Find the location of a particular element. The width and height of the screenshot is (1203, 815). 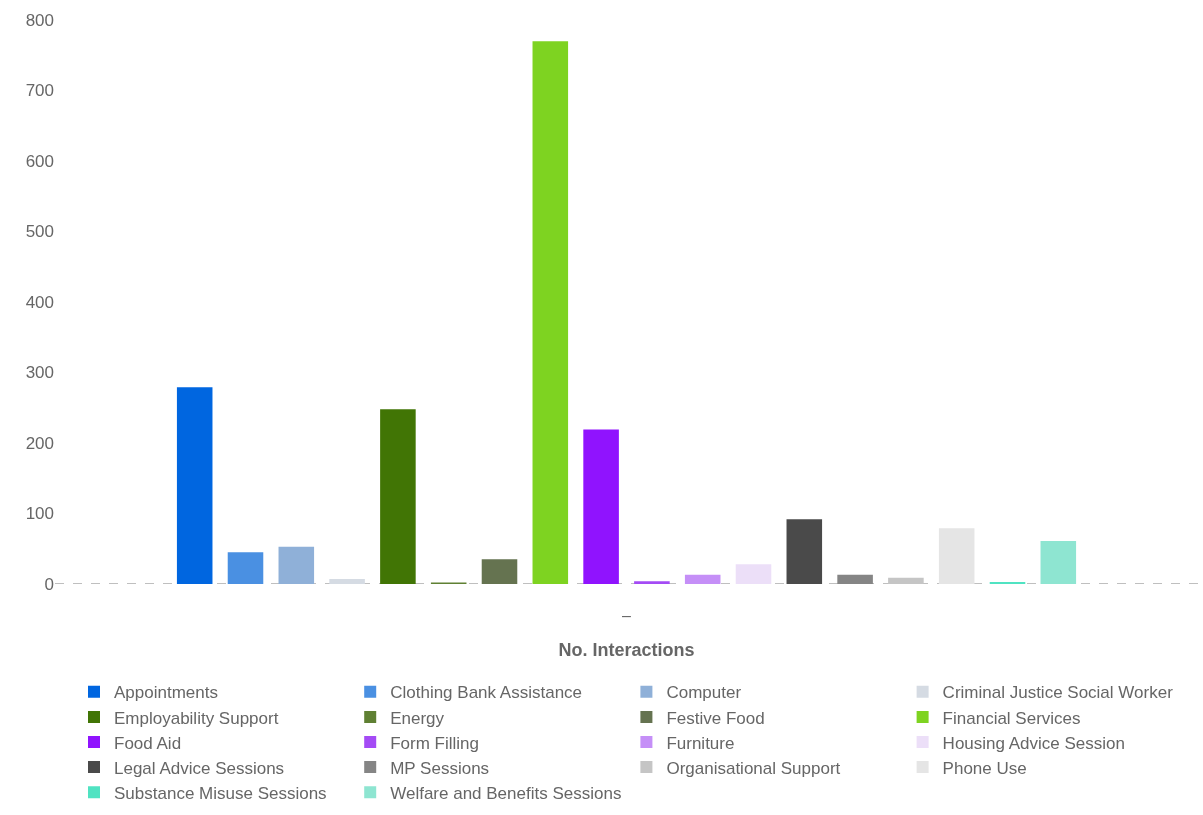

y-tick-label: 700 is located at coordinates (39, 91).